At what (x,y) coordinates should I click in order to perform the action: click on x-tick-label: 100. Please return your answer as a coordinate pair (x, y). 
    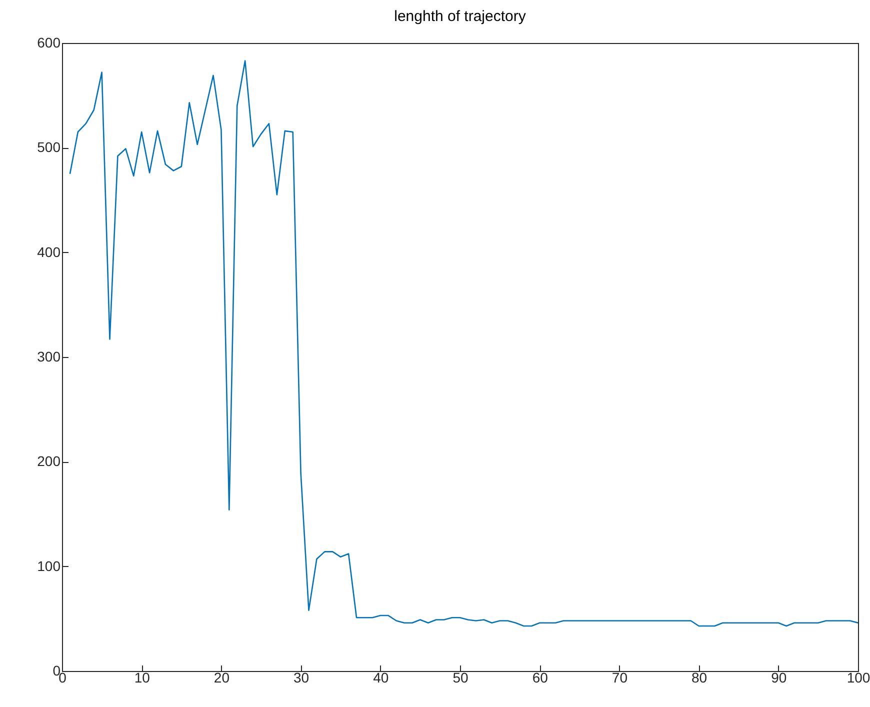
    Looking at the image, I should click on (858, 678).